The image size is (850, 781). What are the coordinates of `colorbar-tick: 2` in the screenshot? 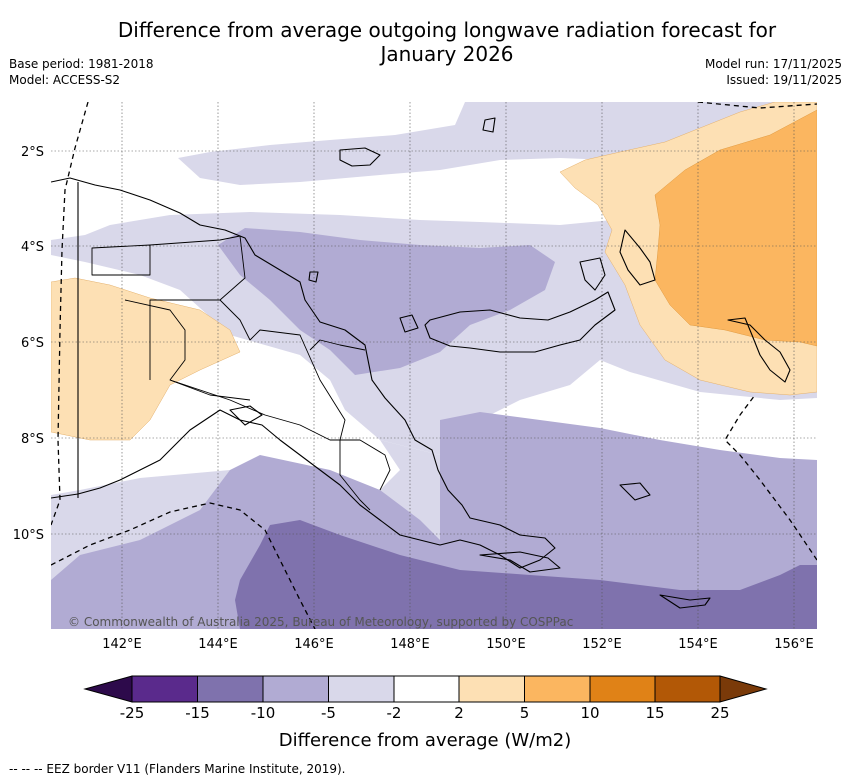 It's located at (459, 713).